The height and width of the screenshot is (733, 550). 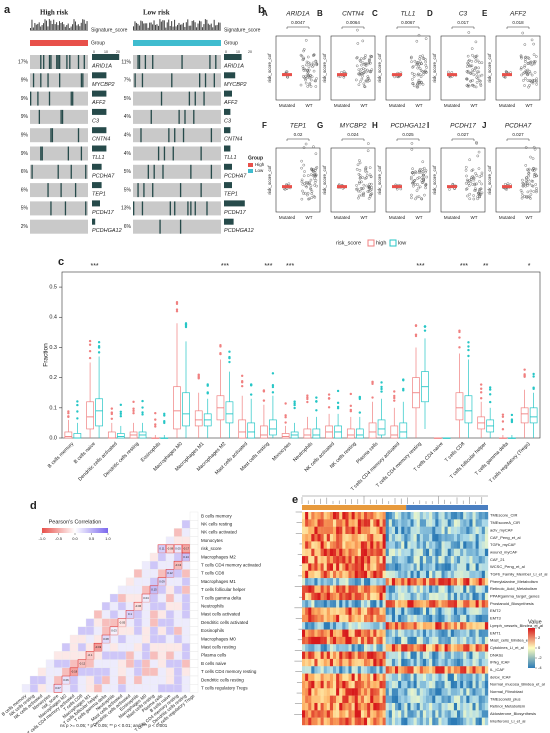 What do you see at coordinates (463, 14) in the screenshot?
I see `plot-gene: C3` at bounding box center [463, 14].